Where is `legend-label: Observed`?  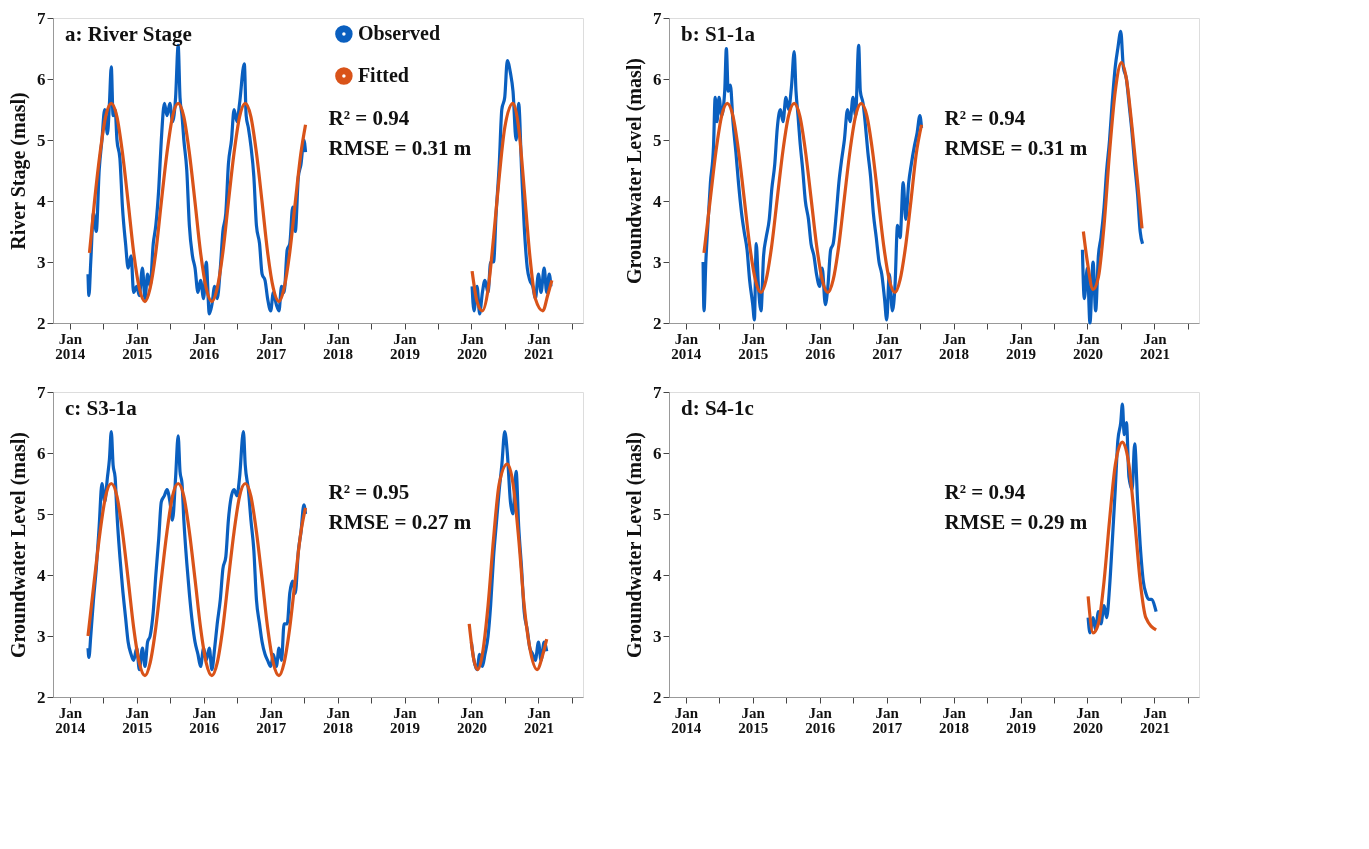 legend-label: Observed is located at coordinates (399, 33).